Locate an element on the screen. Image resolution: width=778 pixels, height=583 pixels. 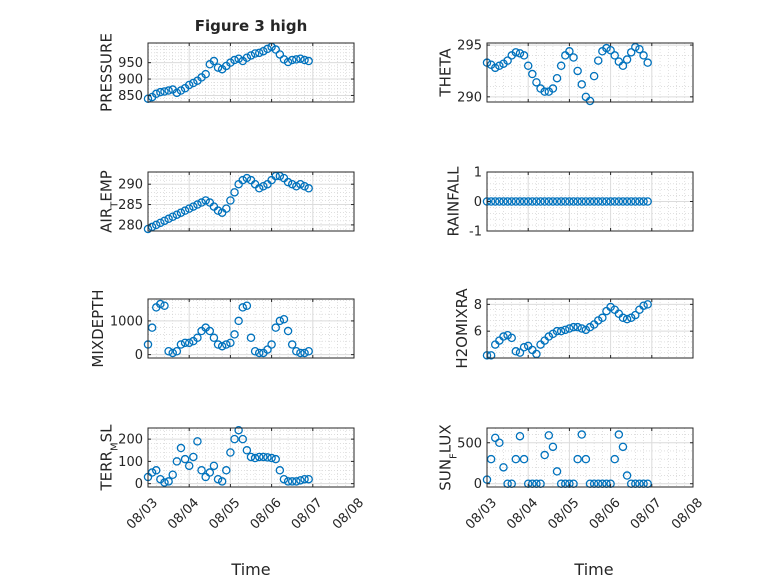
y-axis-label-3: AIRTEMP is located at coordinates (108, 201).